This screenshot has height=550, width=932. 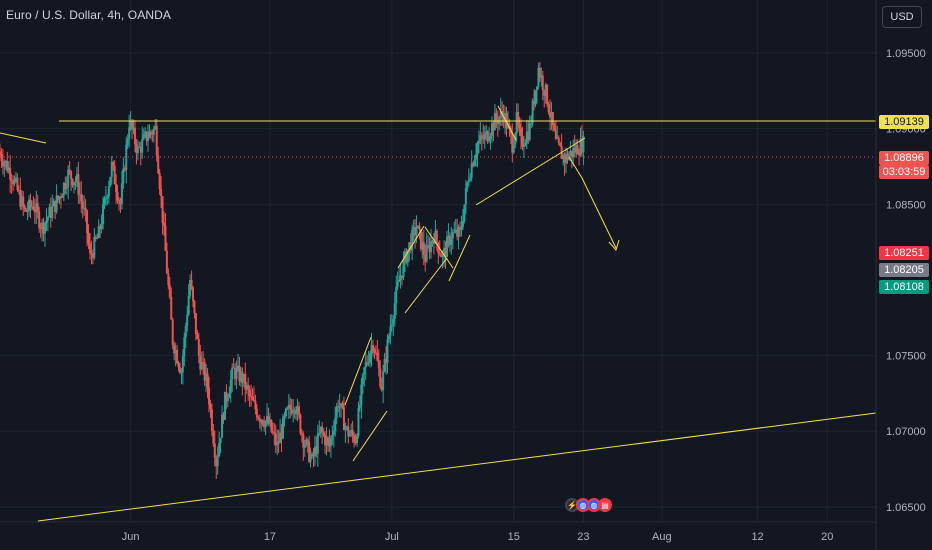 I want to click on us-flag-icon: ▤, so click(x=605, y=505).